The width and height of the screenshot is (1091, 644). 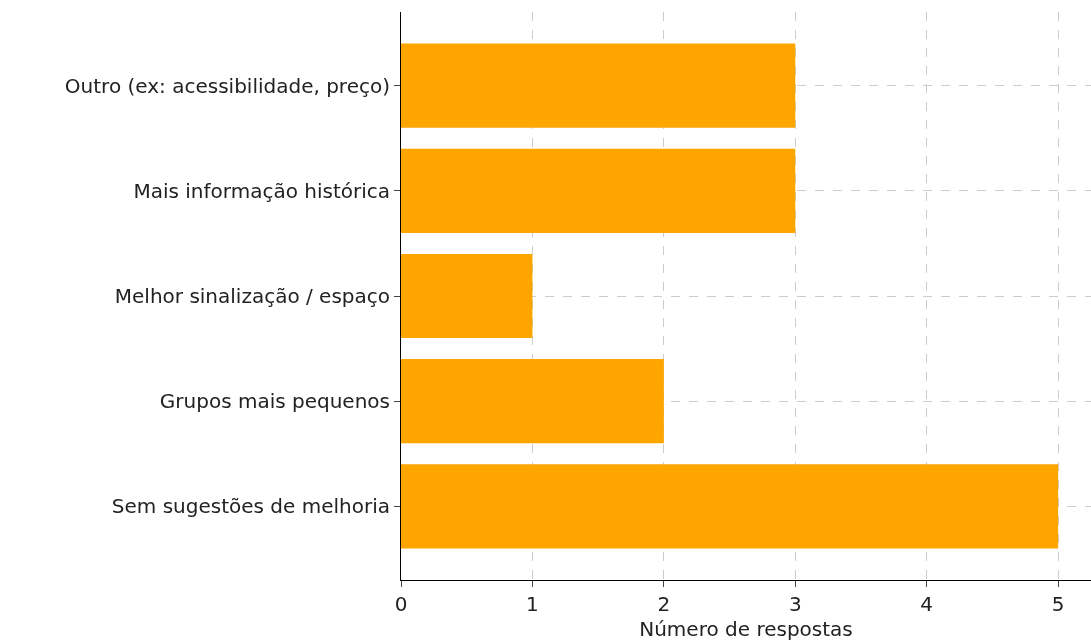 I want to click on y-tick-label: Grupos mais pequenos, so click(x=274, y=401).